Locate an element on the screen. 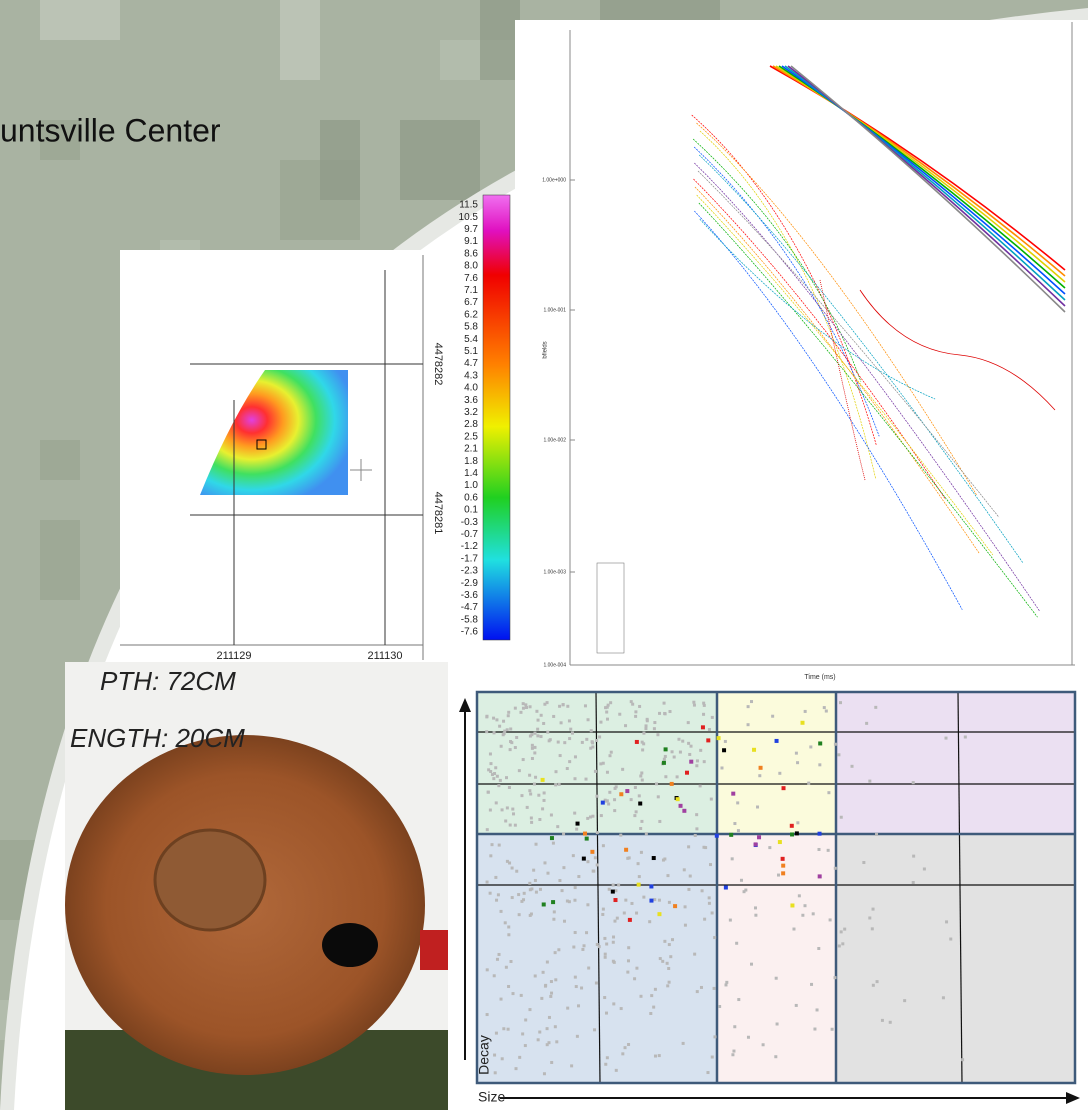  plot-legend is located at coordinates (610, 608).